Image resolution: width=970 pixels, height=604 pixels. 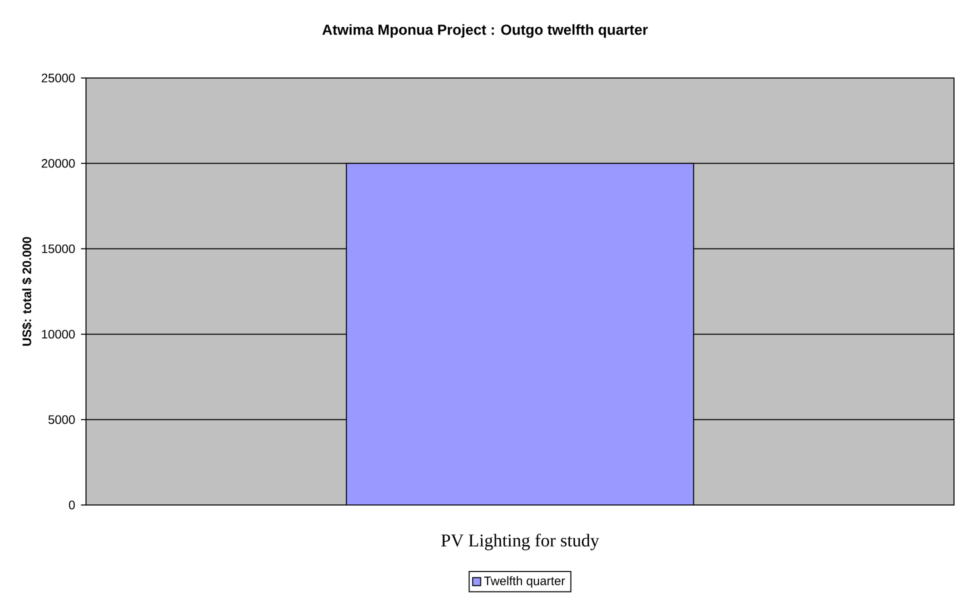 What do you see at coordinates (58, 78) in the screenshot?
I see `y-tick-label: 25000` at bounding box center [58, 78].